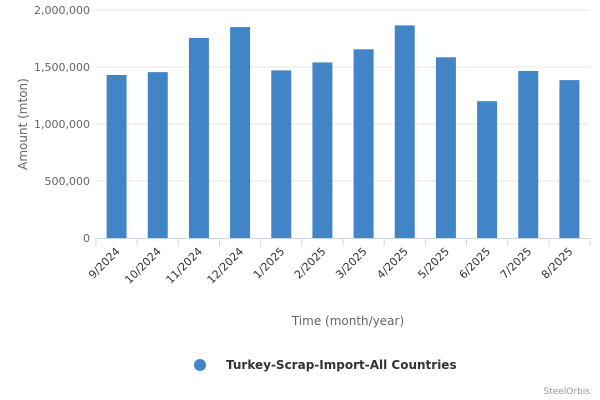 Image resolution: width=600 pixels, height=400 pixels. I want to click on x-tick-label: 12/2024, so click(226, 266).